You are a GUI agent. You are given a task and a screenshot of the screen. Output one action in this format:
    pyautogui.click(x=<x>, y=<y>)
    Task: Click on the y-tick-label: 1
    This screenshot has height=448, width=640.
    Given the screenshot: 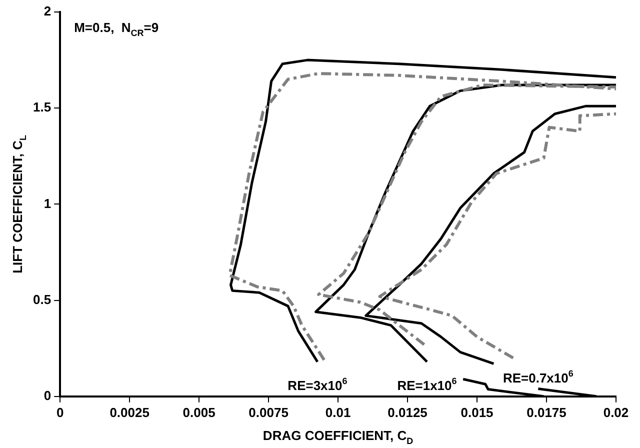 What is the action you would take?
    pyautogui.click(x=48, y=203)
    